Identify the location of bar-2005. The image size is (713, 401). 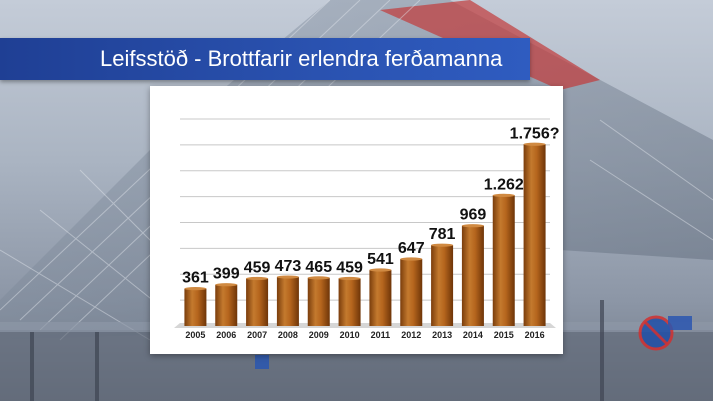
(195, 307).